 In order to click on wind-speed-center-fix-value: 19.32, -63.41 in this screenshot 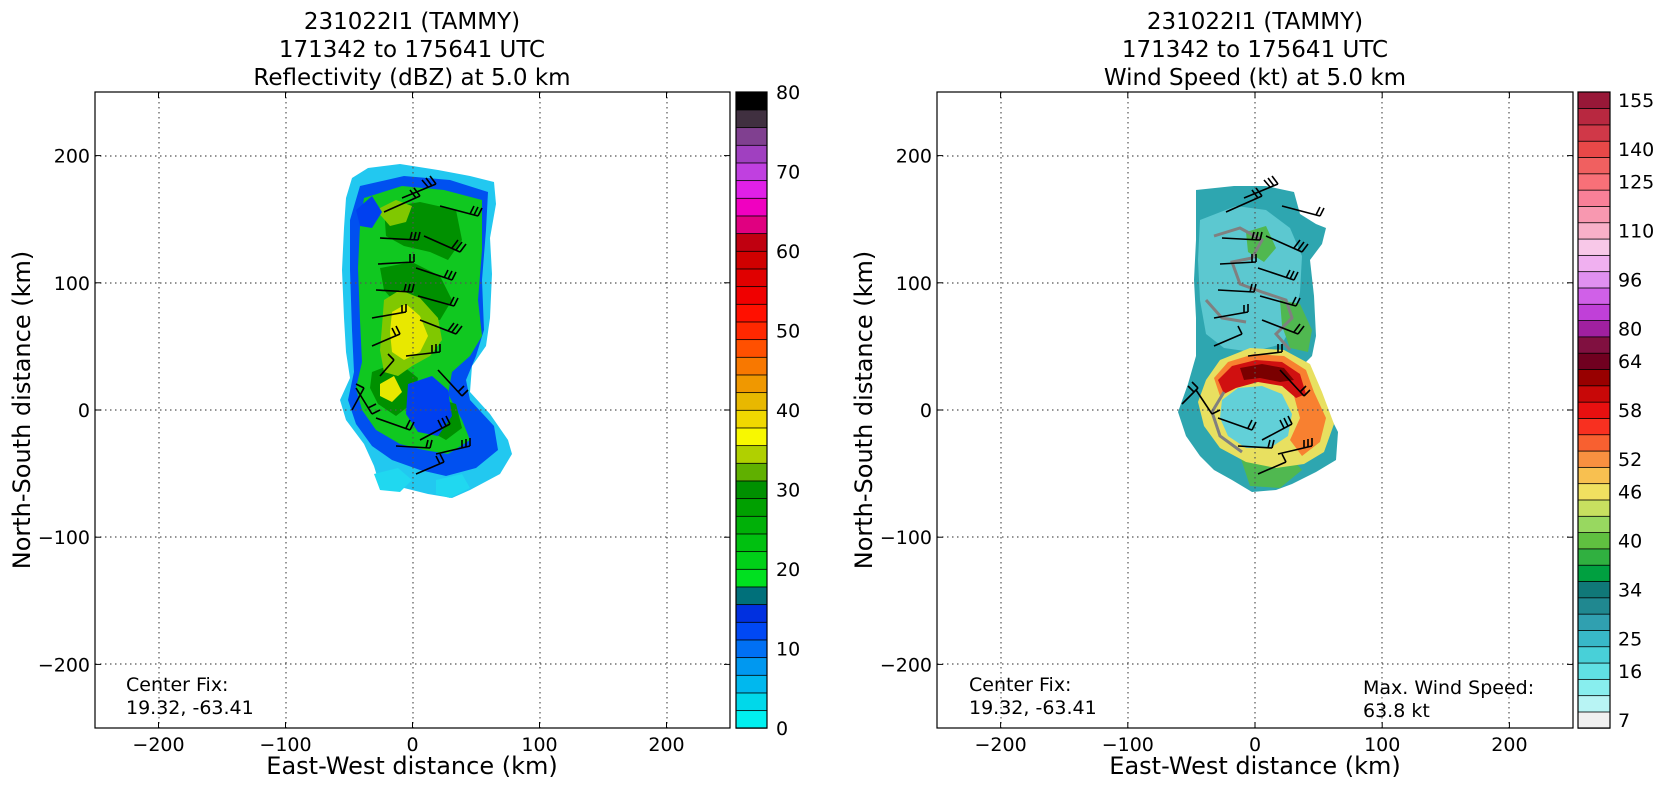, I will do `click(1033, 708)`.